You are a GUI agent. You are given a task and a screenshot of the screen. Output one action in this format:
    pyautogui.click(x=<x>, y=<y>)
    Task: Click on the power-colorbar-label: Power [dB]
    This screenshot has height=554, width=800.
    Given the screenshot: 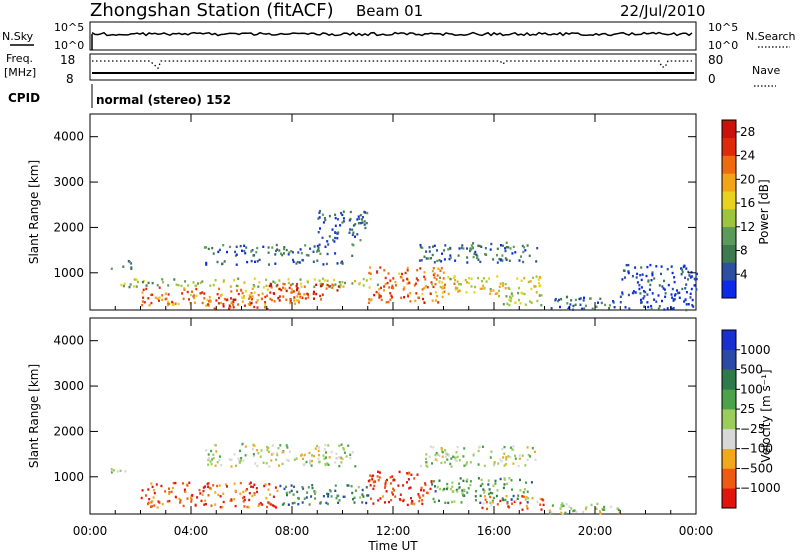 What is the action you would take?
    pyautogui.click(x=764, y=211)
    